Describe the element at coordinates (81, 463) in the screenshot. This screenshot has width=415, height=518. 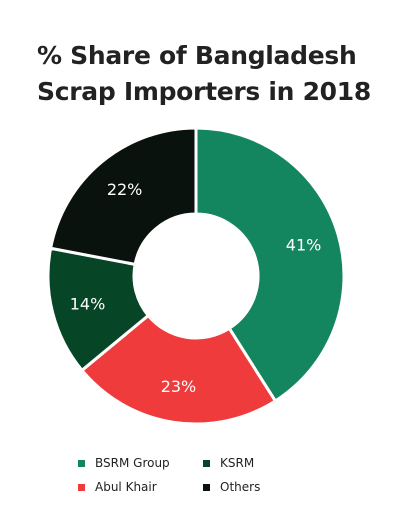
I see `legend-swatch-bsrm-group` at that location.